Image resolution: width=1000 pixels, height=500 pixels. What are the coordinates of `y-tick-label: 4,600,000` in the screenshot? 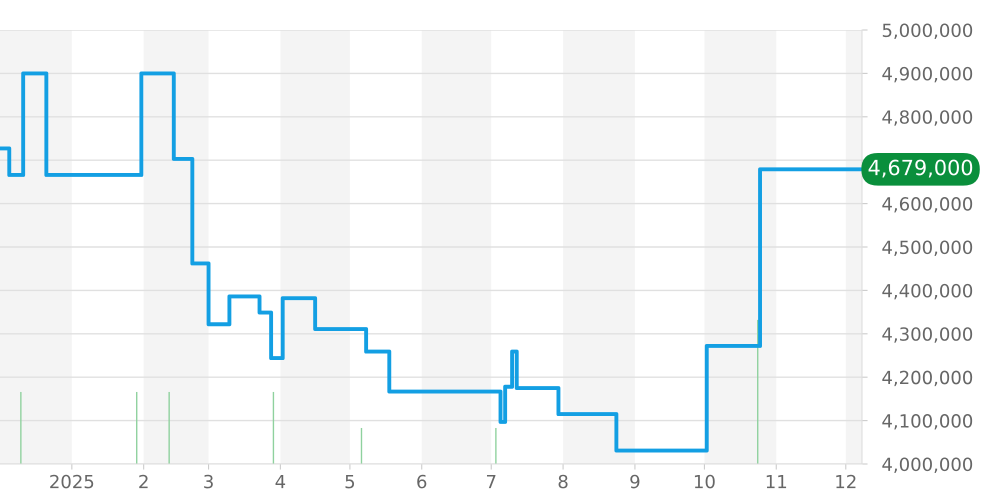 It's located at (927, 205).